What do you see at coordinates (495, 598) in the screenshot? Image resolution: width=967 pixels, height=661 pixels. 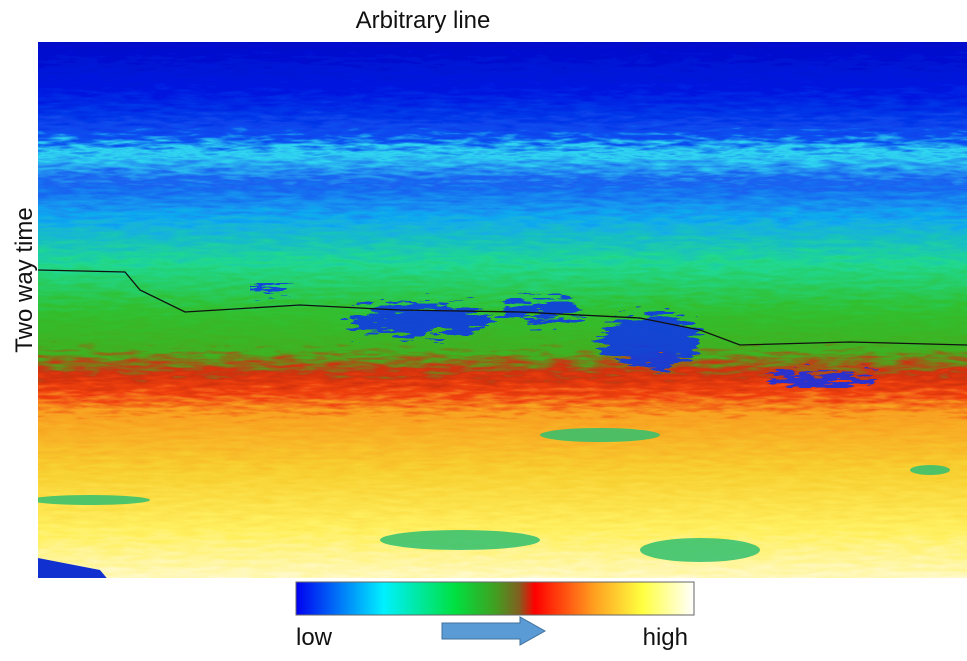 I see `colorbar` at bounding box center [495, 598].